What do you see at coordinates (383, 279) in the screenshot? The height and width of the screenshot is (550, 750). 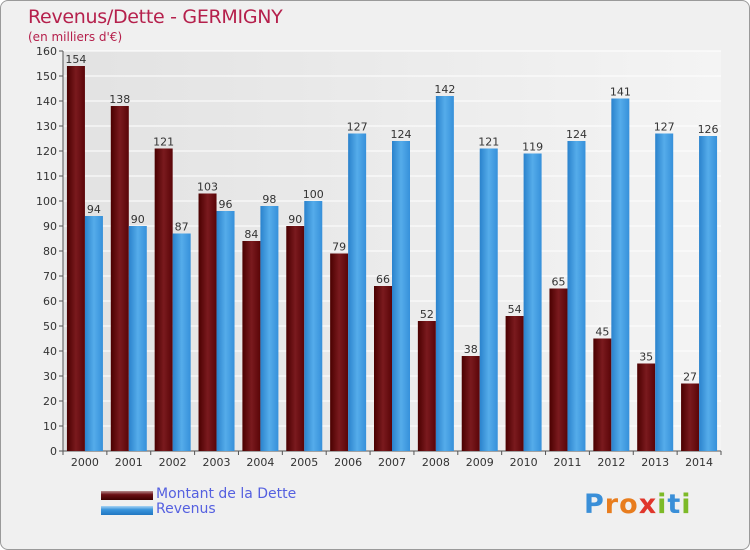 I see `data-label-dette: 66` at bounding box center [383, 279].